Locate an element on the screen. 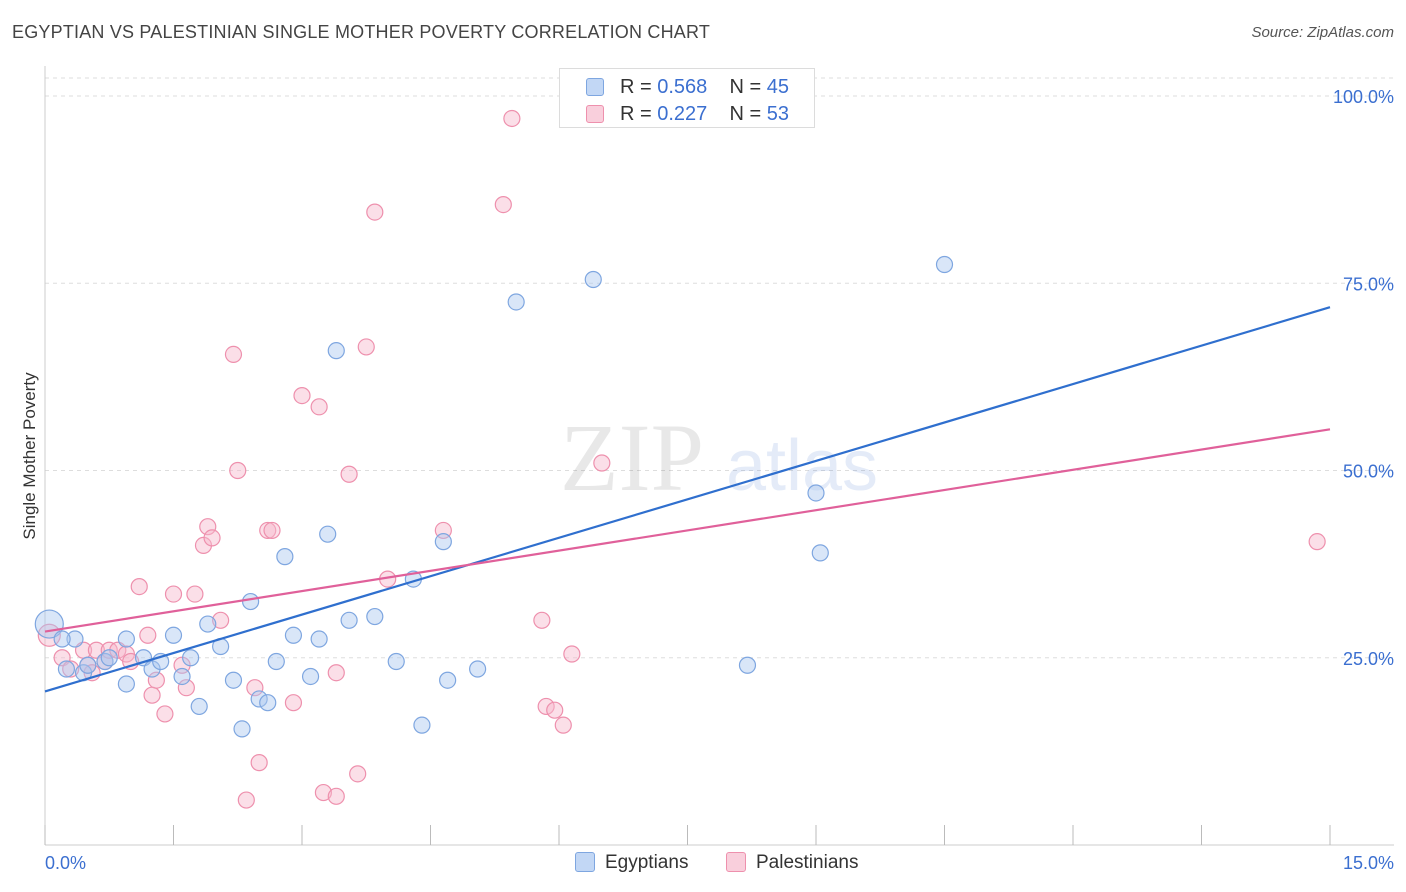 The width and height of the screenshot is (1406, 892). bottom-legend-swatch-egyptians is located at coordinates (585, 862).